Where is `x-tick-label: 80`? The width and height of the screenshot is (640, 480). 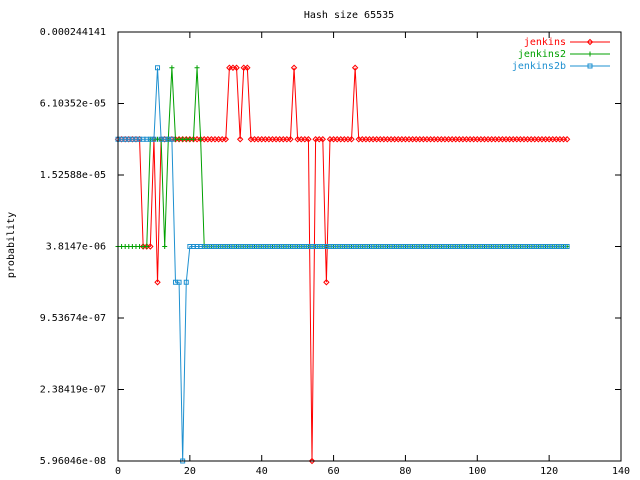
x-tick-label: 80 is located at coordinates (405, 471).